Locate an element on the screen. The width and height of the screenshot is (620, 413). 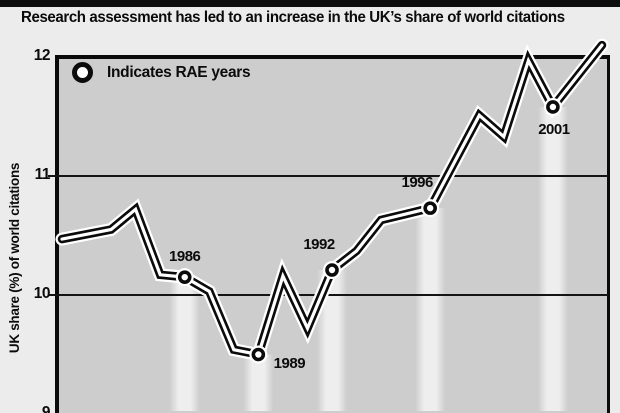
y-tick-label-11: 11 is located at coordinates (42, 174).